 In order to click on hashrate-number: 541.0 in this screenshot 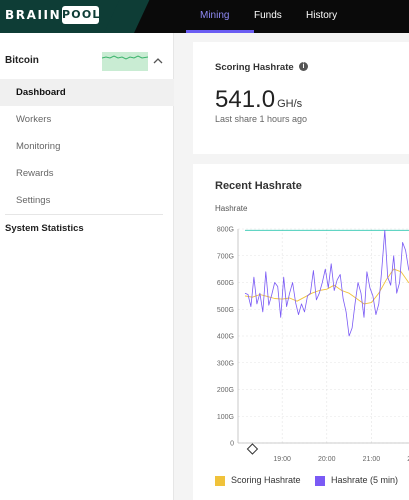, I will do `click(245, 99)`.